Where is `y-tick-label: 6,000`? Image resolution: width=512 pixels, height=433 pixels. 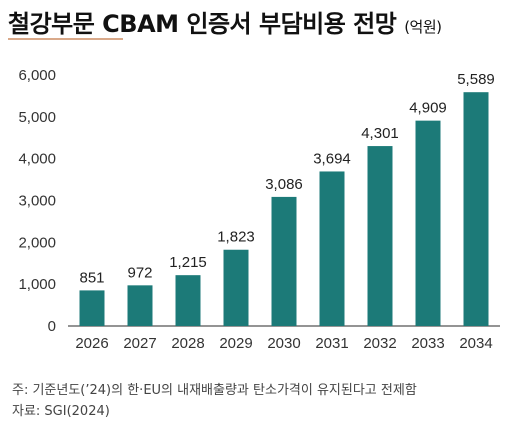
y-tick-label: 6,000 is located at coordinates (37, 75).